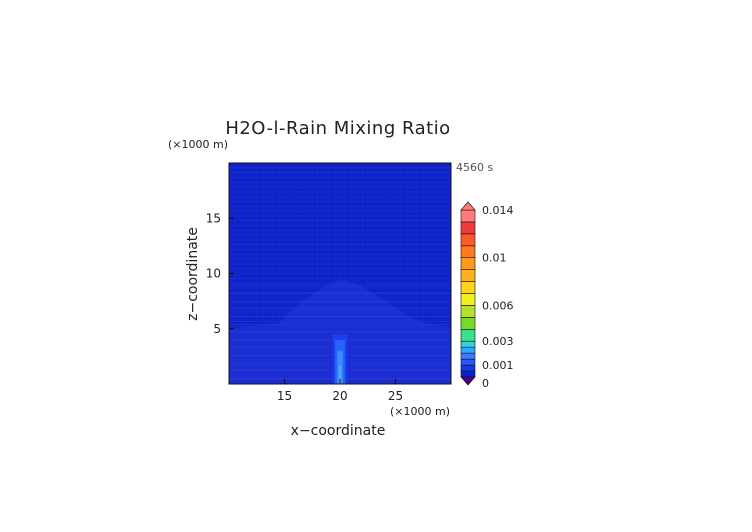 The image size is (752, 532). Describe the element at coordinates (337, 128) in the screenshot. I see `chart-title: H2O-l-Rain Mixing Ratio` at that location.